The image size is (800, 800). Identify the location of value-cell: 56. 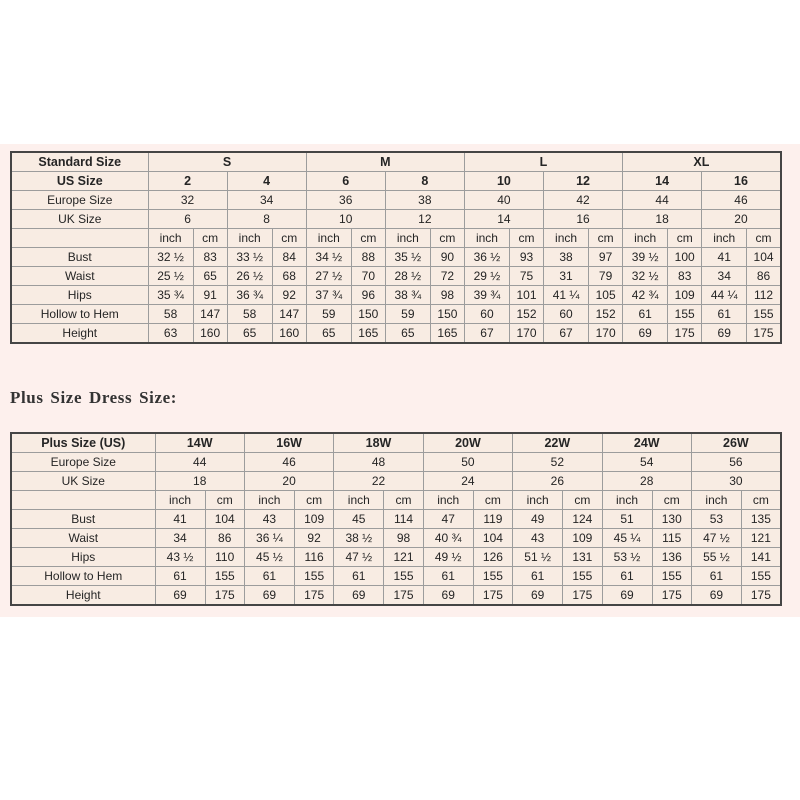
(736, 462).